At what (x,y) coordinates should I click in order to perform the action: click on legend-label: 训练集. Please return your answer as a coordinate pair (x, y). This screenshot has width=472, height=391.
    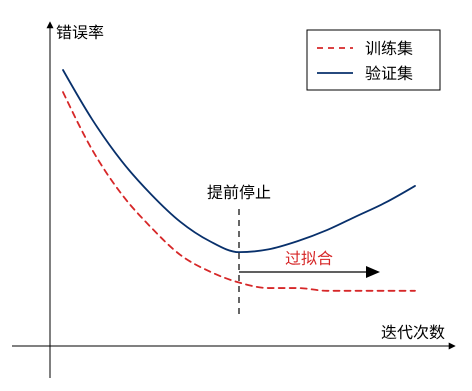
    Looking at the image, I should click on (389, 48).